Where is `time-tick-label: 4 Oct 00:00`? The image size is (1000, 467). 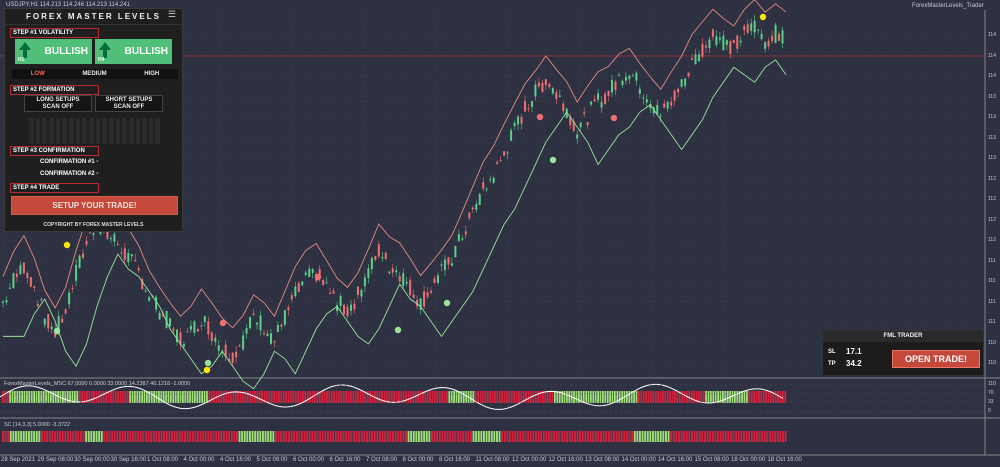 time-tick-label: 4 Oct 00:00 is located at coordinates (199, 460).